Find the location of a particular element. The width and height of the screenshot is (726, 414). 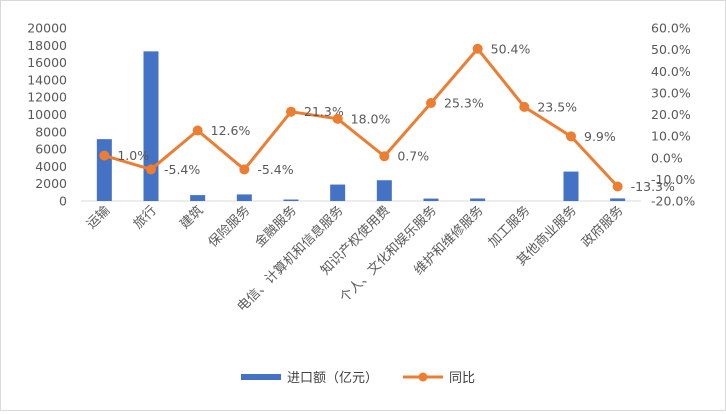

data-label: 50.4% is located at coordinates (511, 48).